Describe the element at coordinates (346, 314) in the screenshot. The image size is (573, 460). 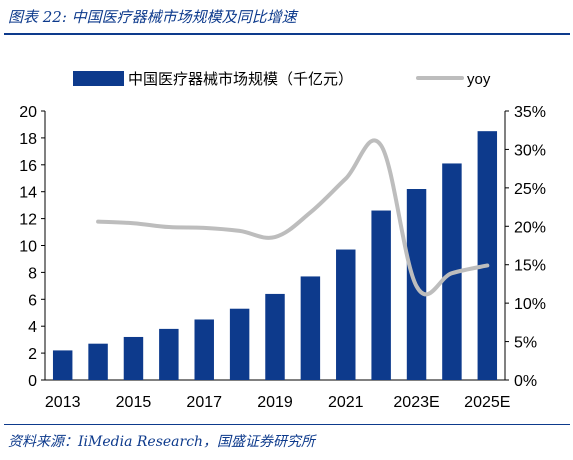
I see `bar-2021` at that location.